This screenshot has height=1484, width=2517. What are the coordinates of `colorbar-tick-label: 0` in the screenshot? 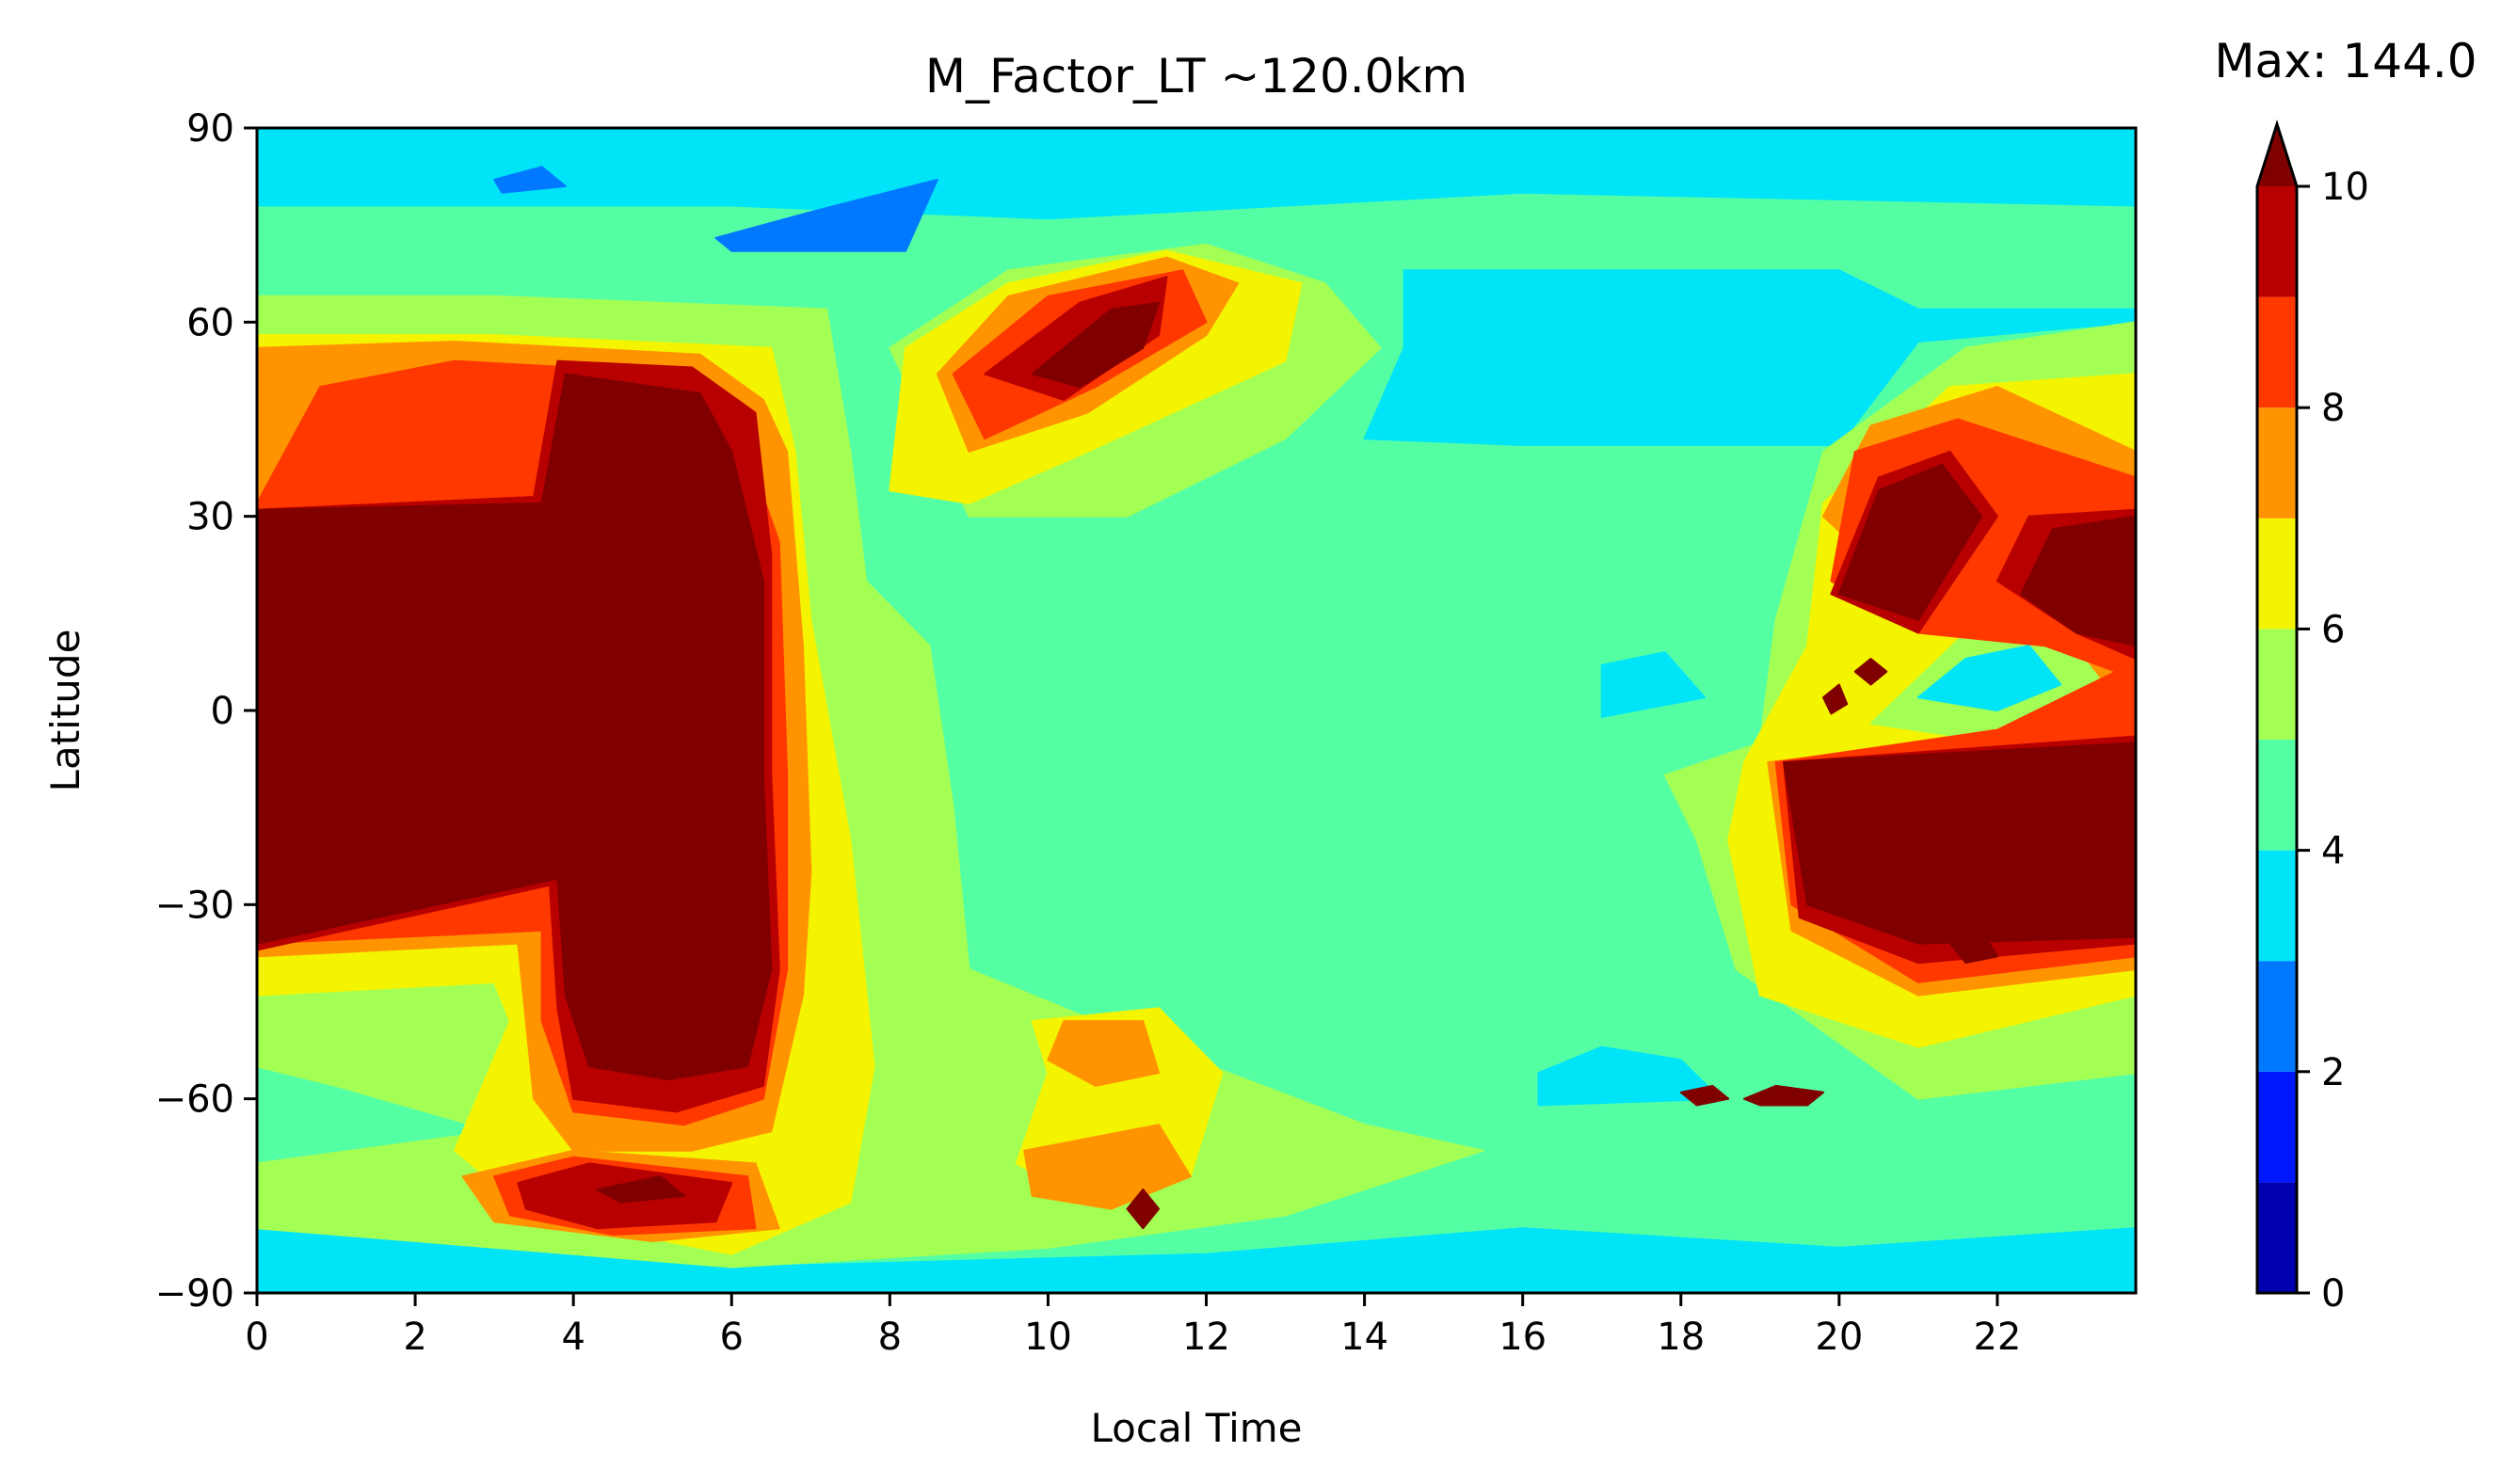 It's located at (2333, 1294).